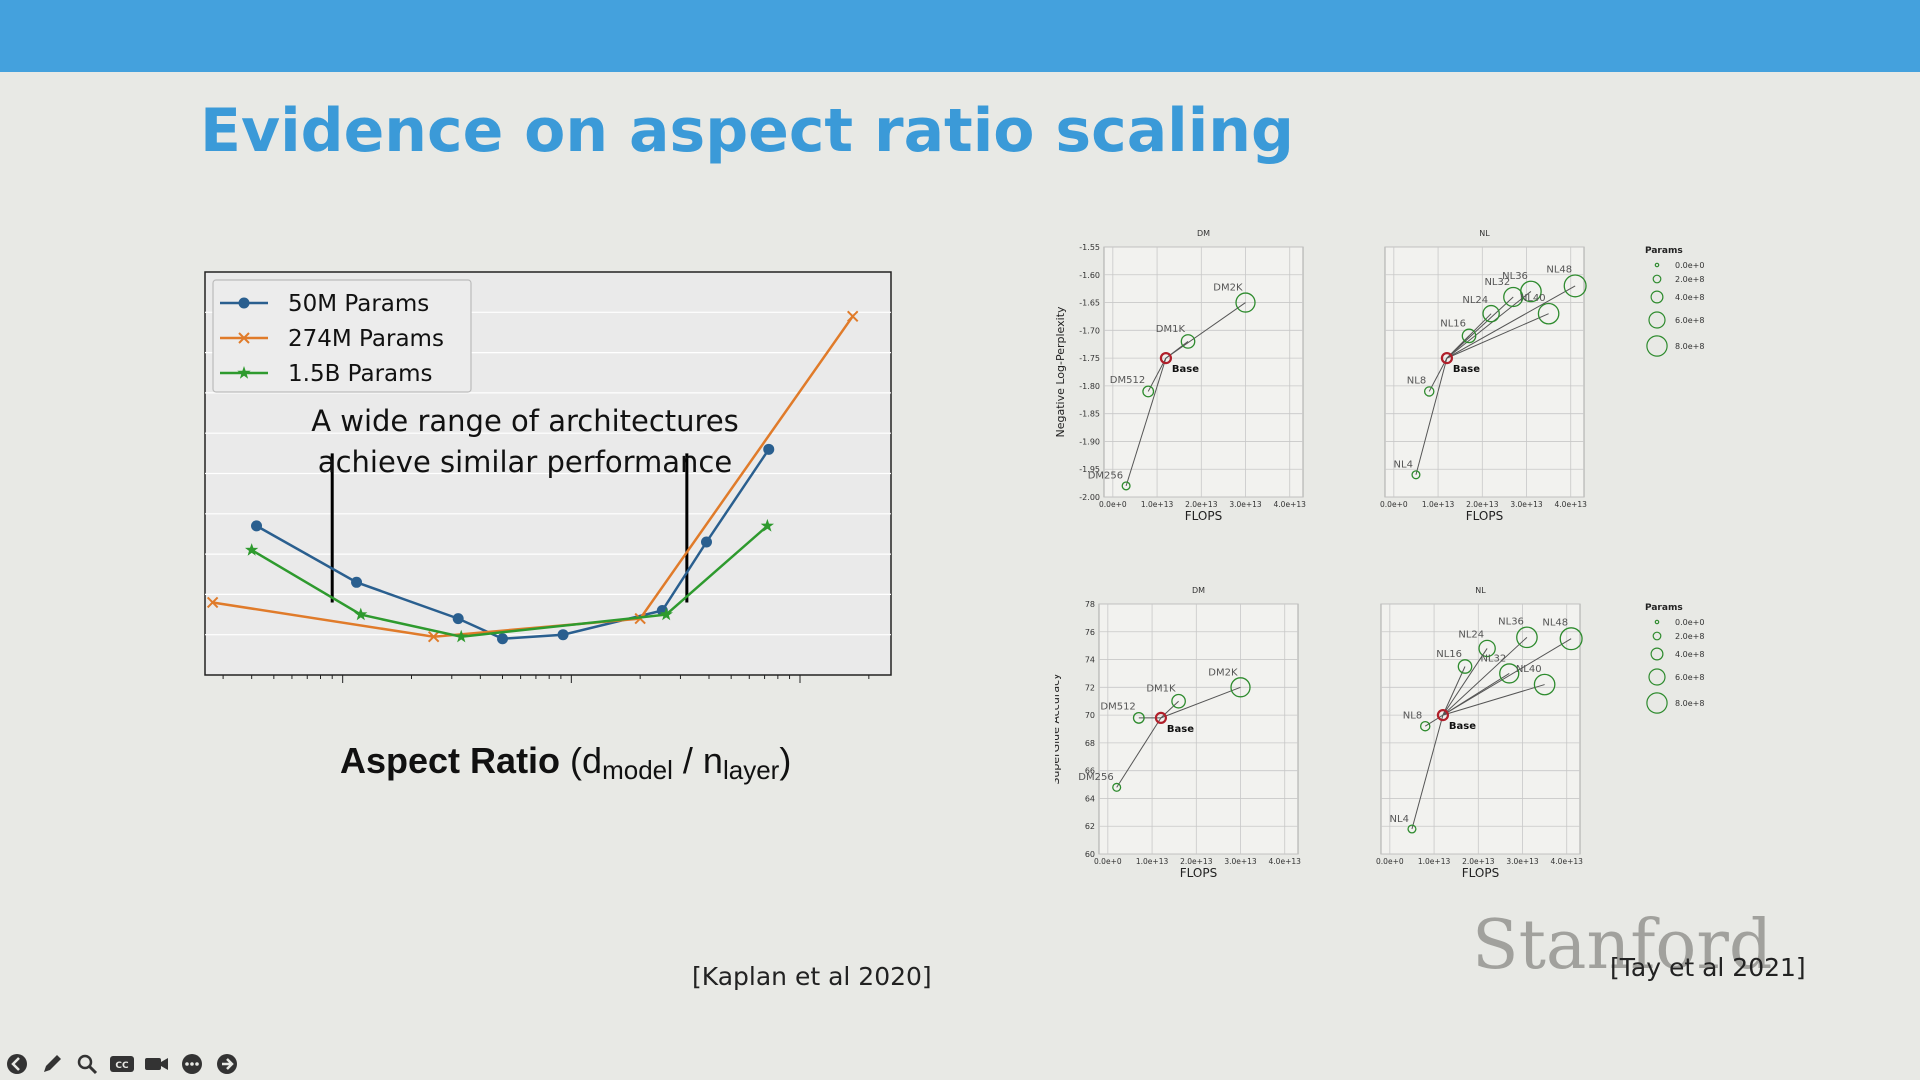  I want to click on presentation-toolbar: CC, so click(121, 1064).